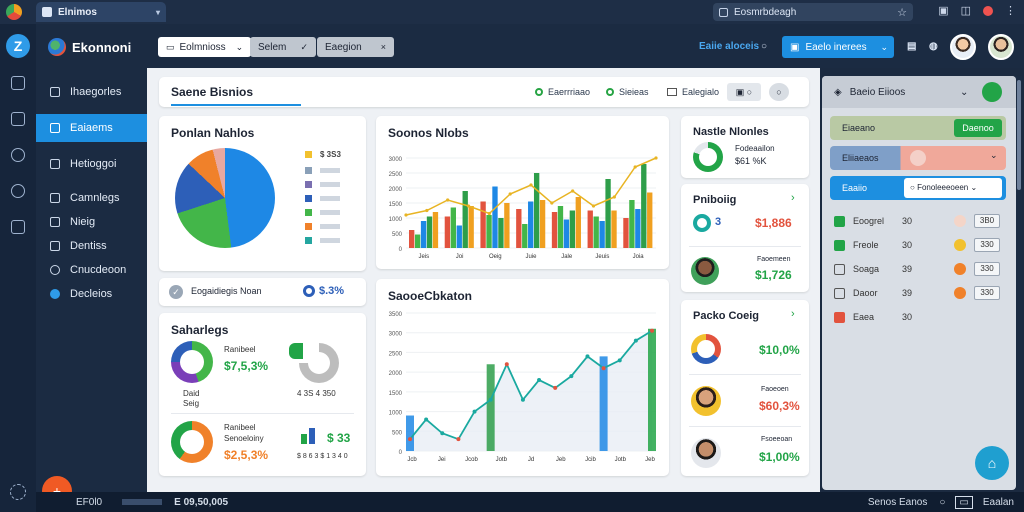 The image size is (1024, 512). What do you see at coordinates (902, 12) in the screenshot?
I see `star-icon: ☆` at bounding box center [902, 12].